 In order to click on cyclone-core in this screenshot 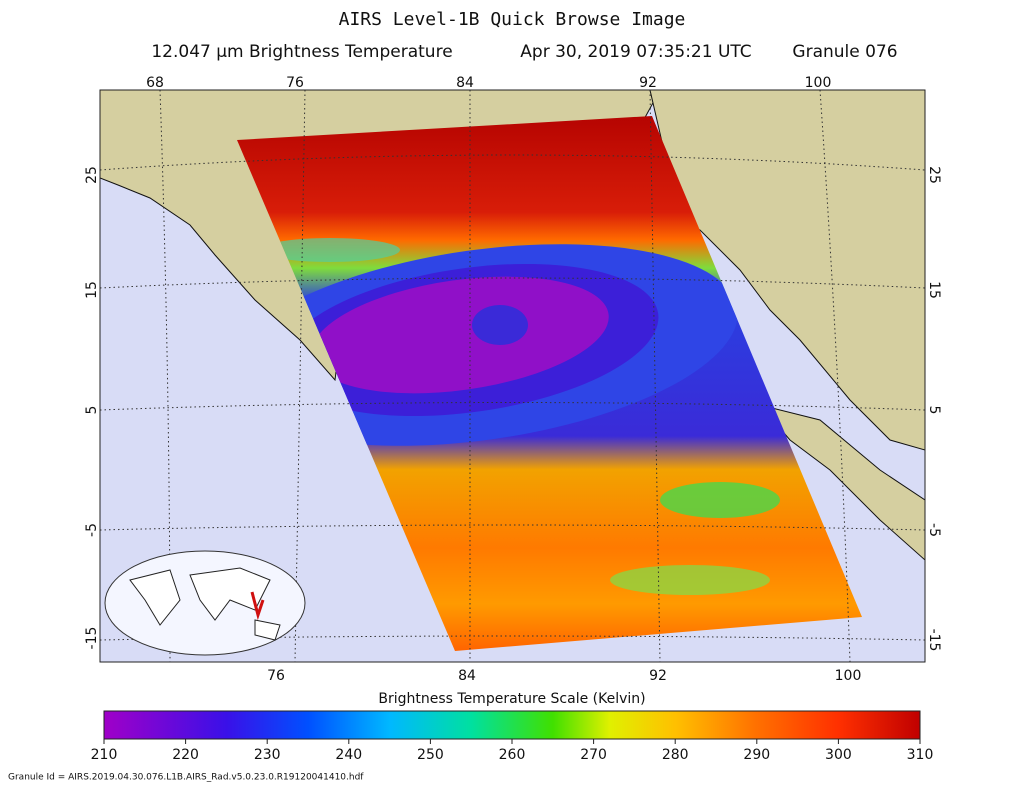, I will do `click(460, 335)`.